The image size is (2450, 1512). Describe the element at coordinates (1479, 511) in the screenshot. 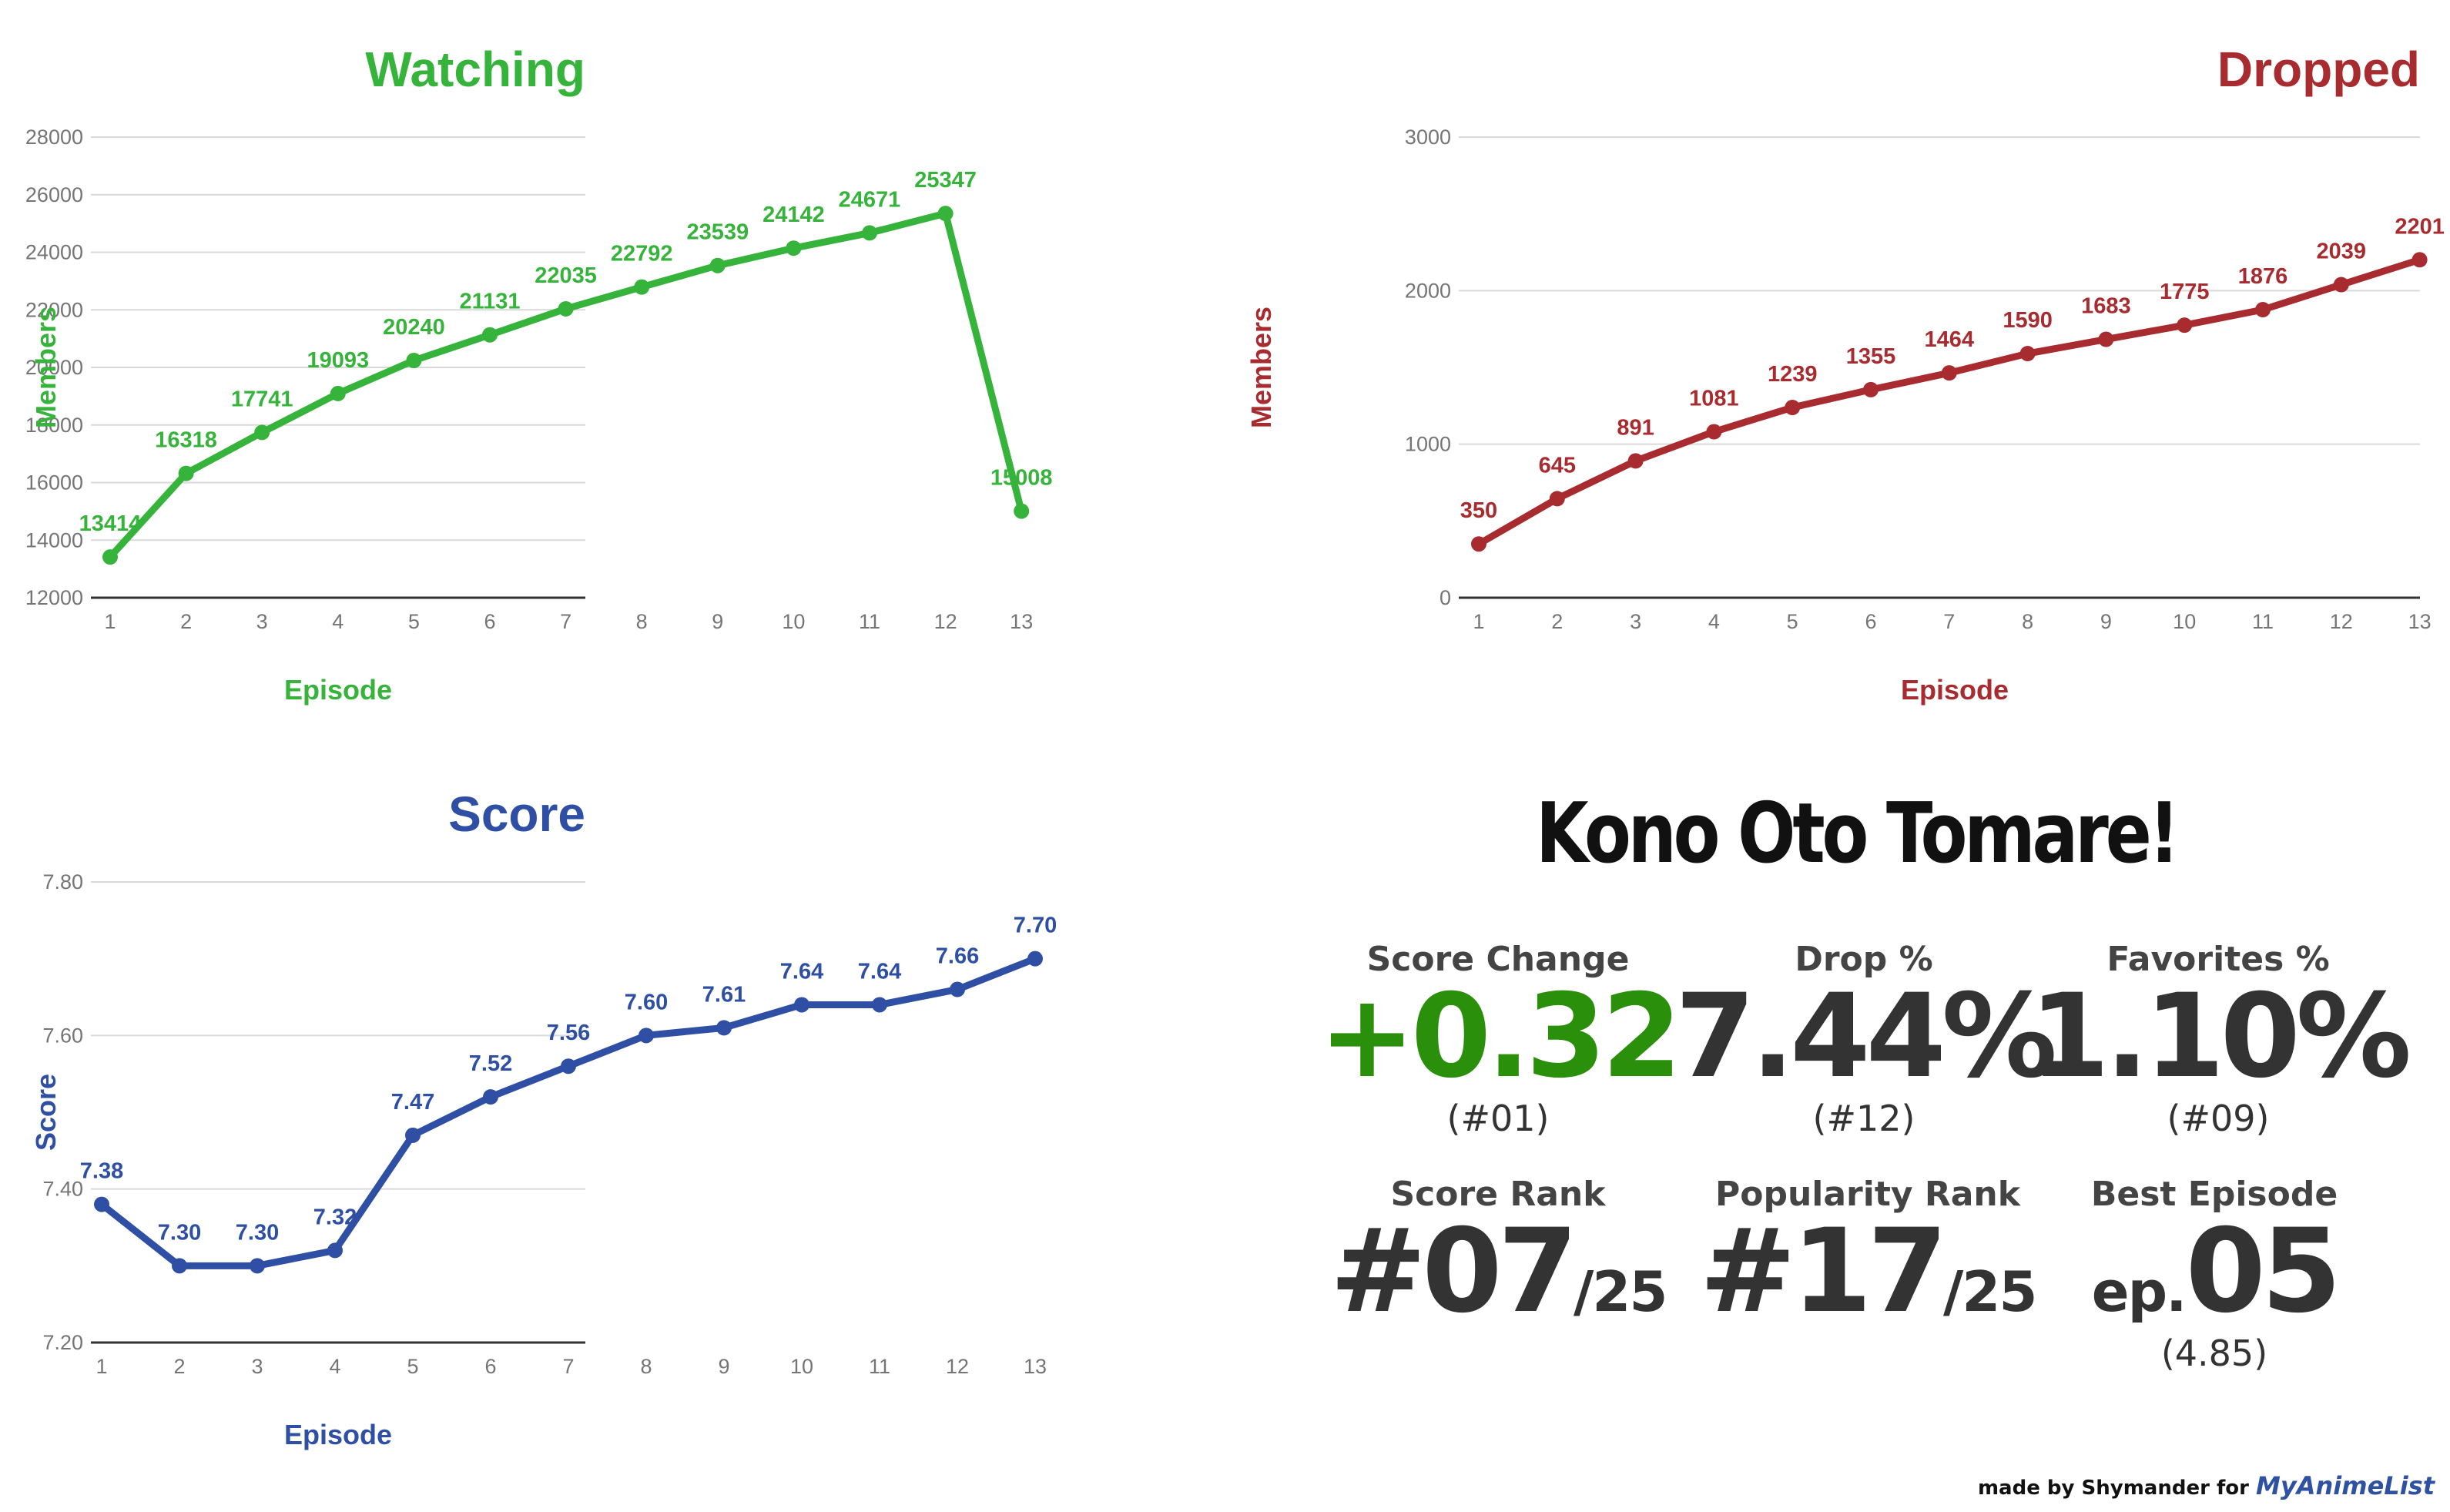

I see `data-label: 350` at that location.